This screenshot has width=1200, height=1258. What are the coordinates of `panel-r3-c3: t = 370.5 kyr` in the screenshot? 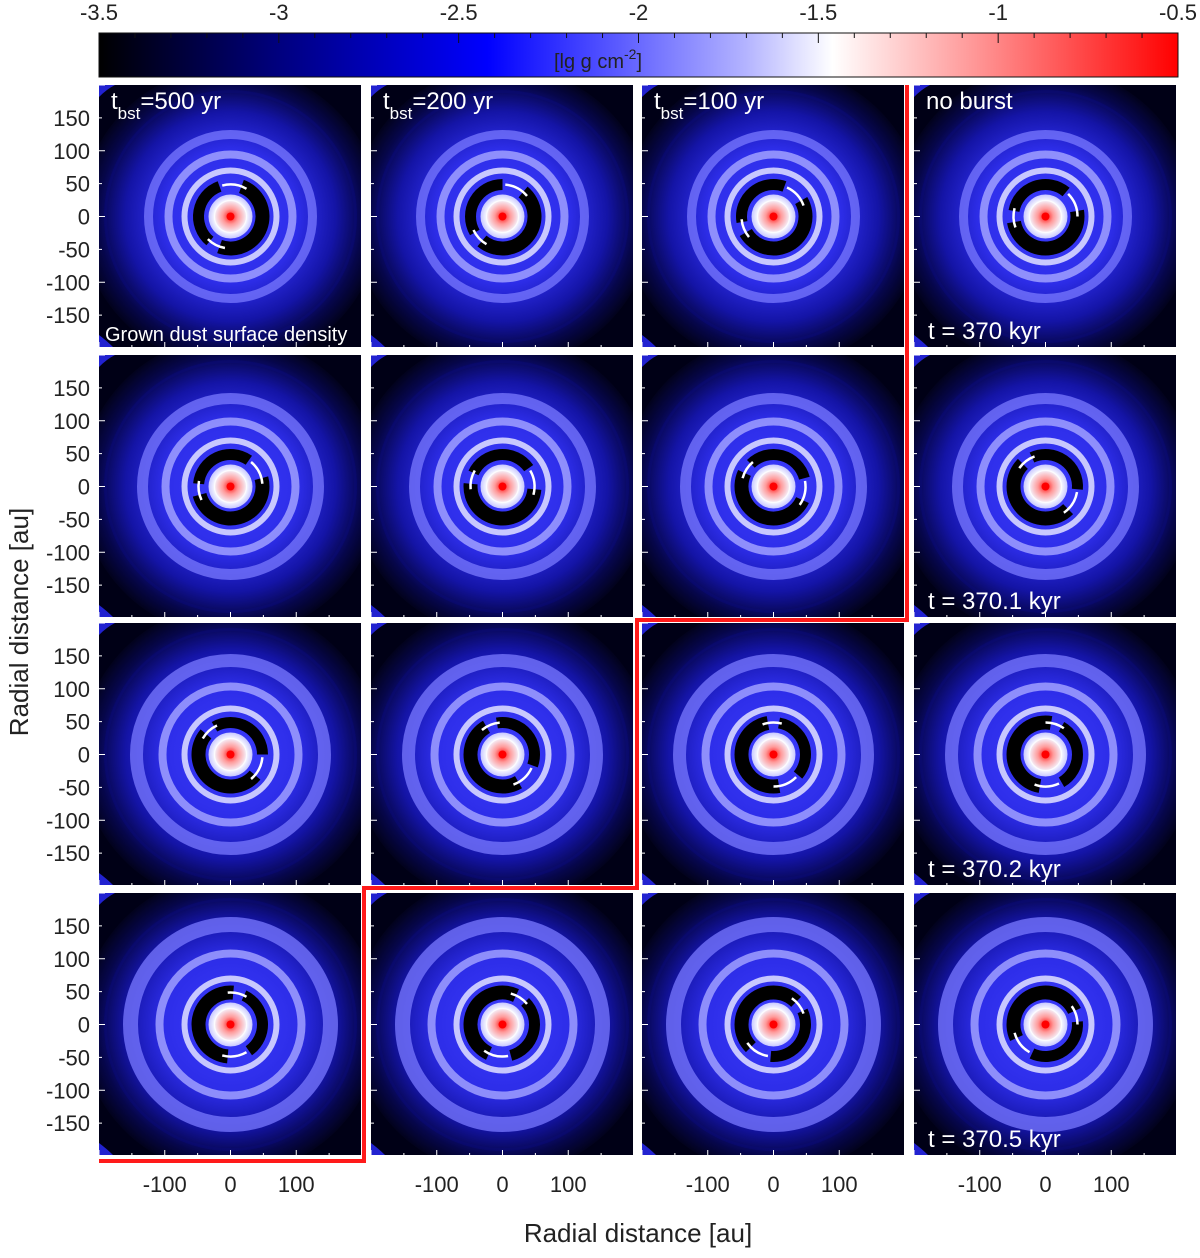 It's located at (1045, 1024).